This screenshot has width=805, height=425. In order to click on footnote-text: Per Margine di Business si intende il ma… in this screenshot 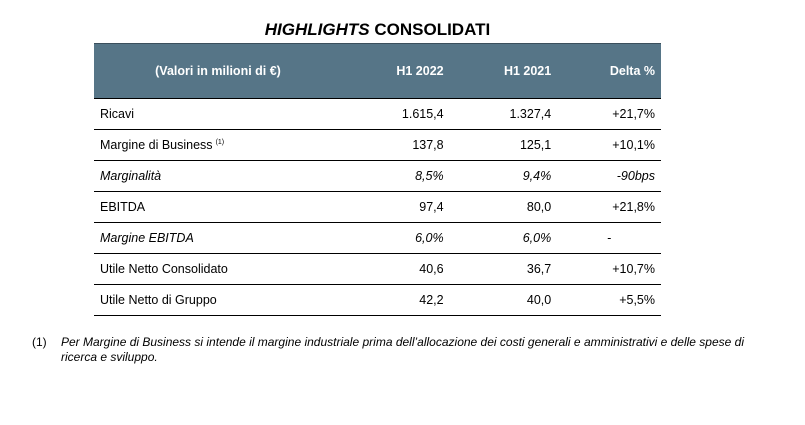, I will do `click(403, 349)`.